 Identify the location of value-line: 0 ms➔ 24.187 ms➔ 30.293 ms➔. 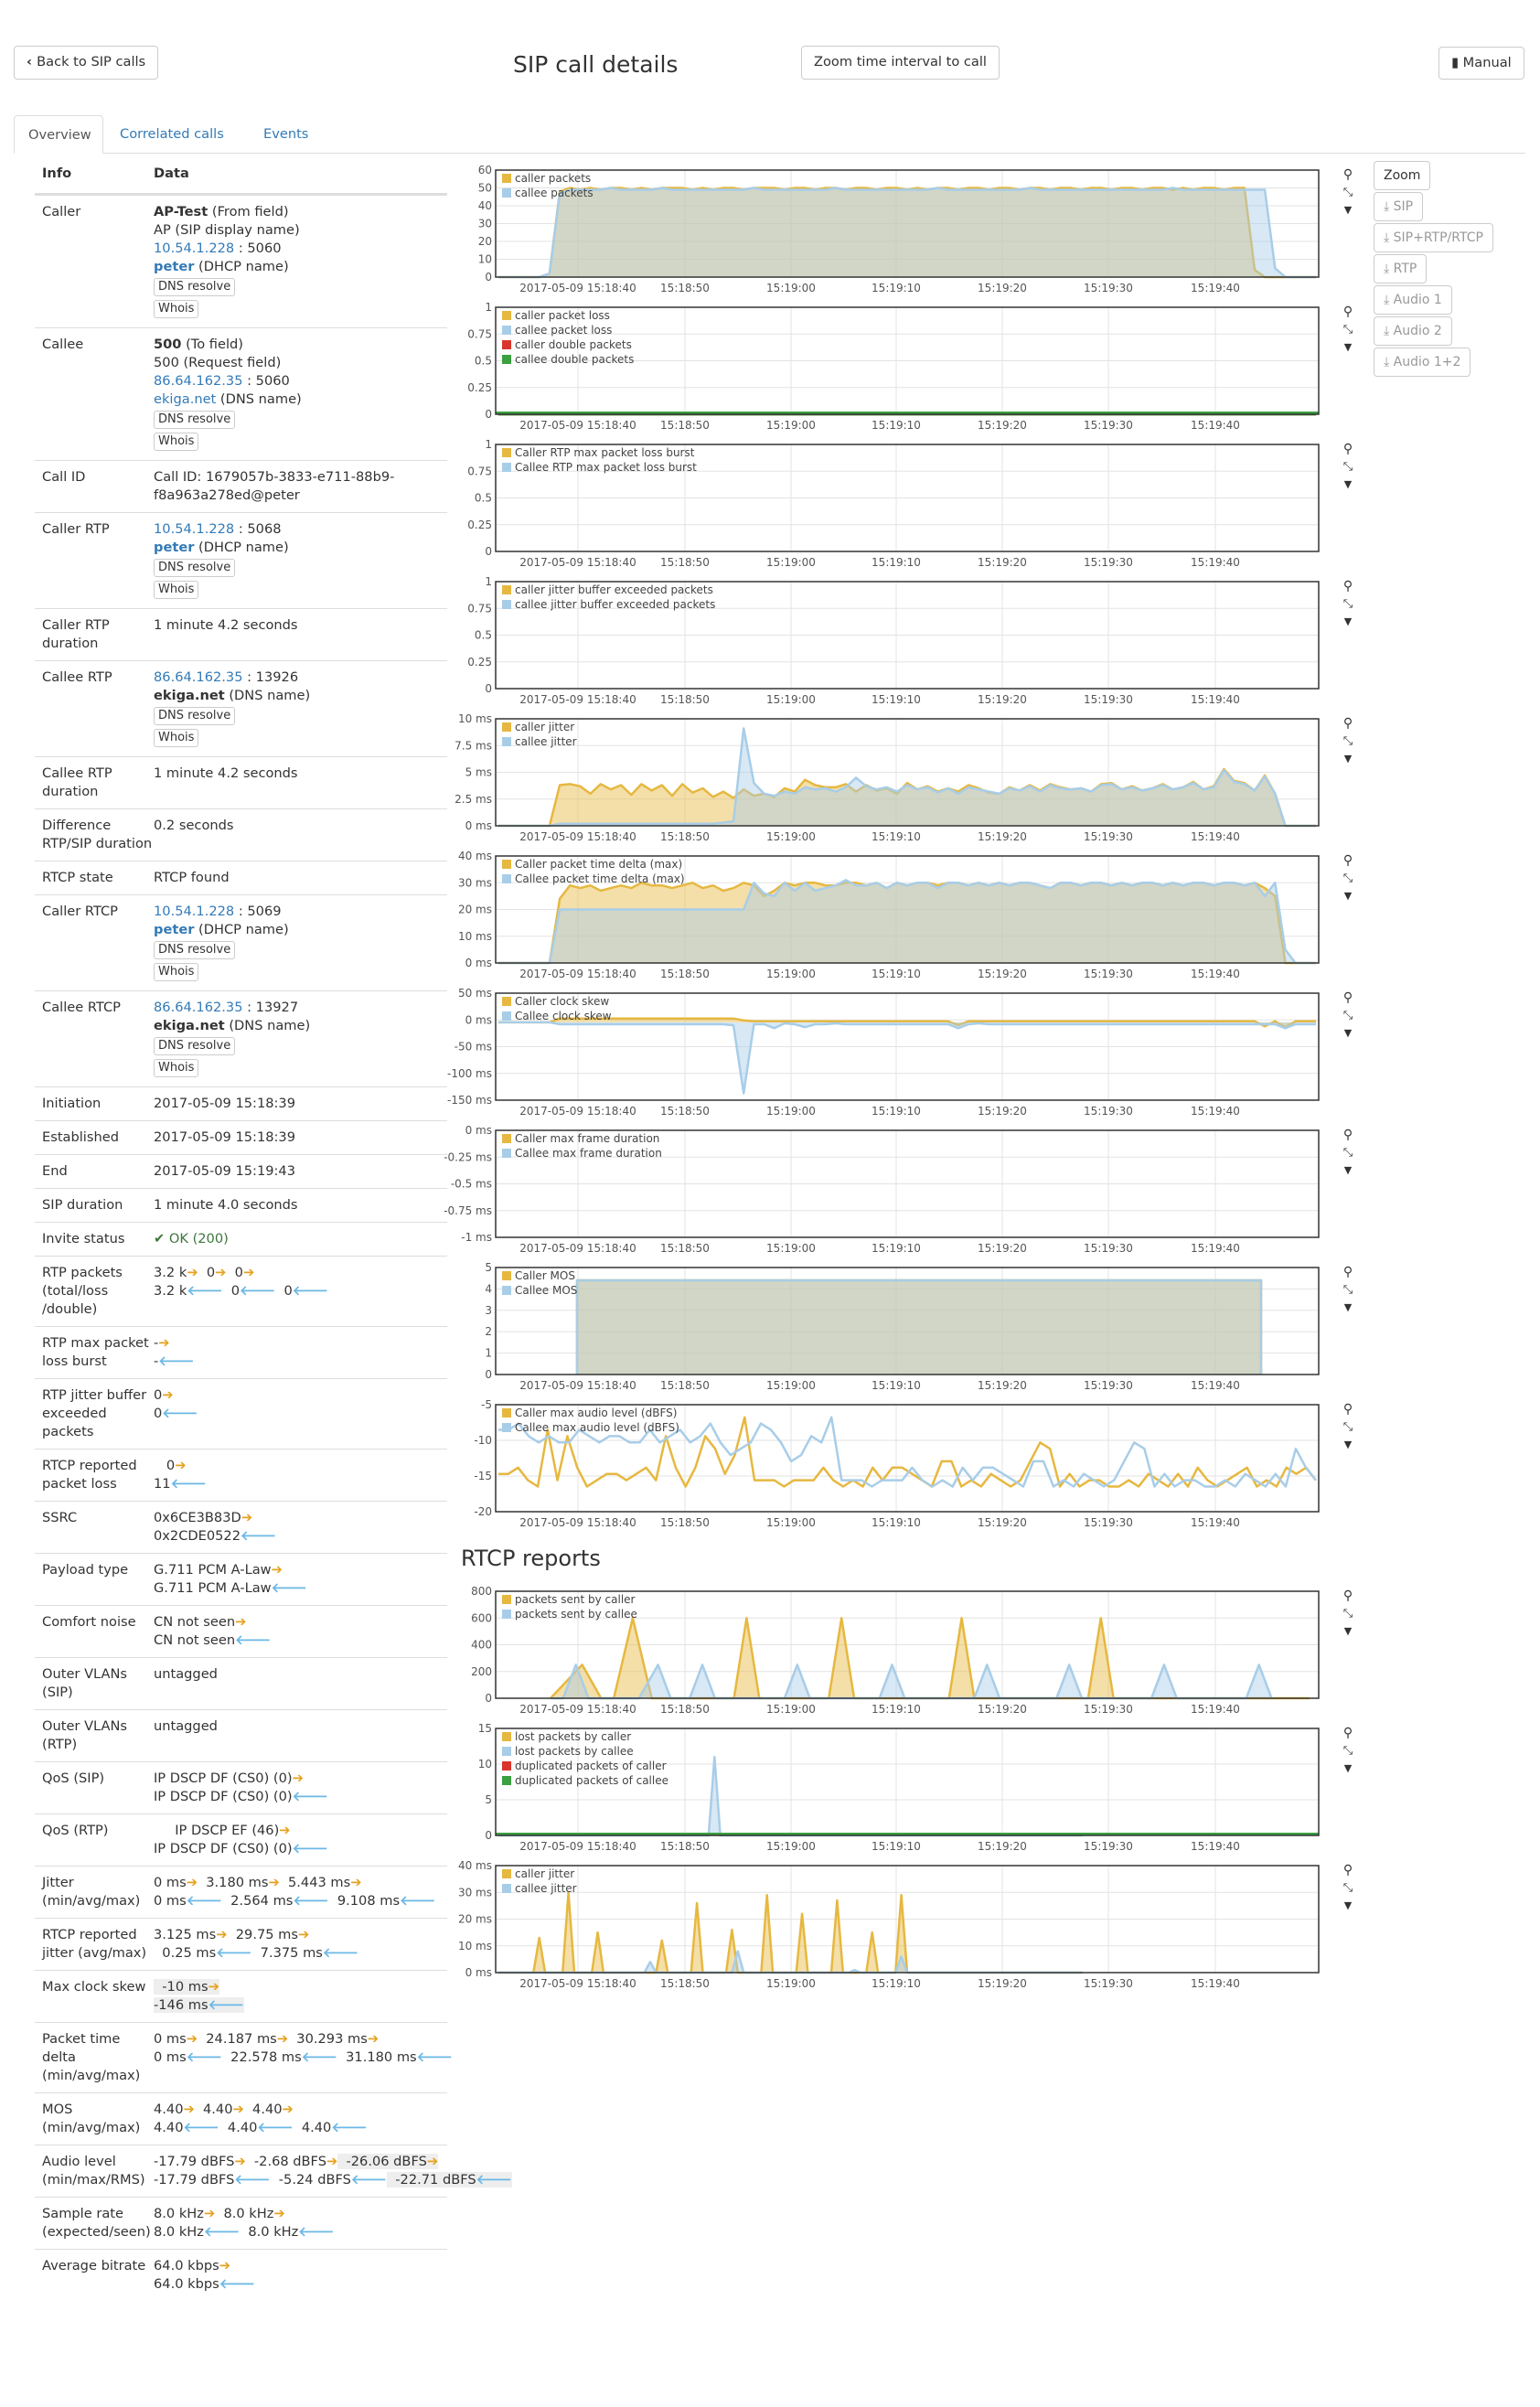
(304, 2039).